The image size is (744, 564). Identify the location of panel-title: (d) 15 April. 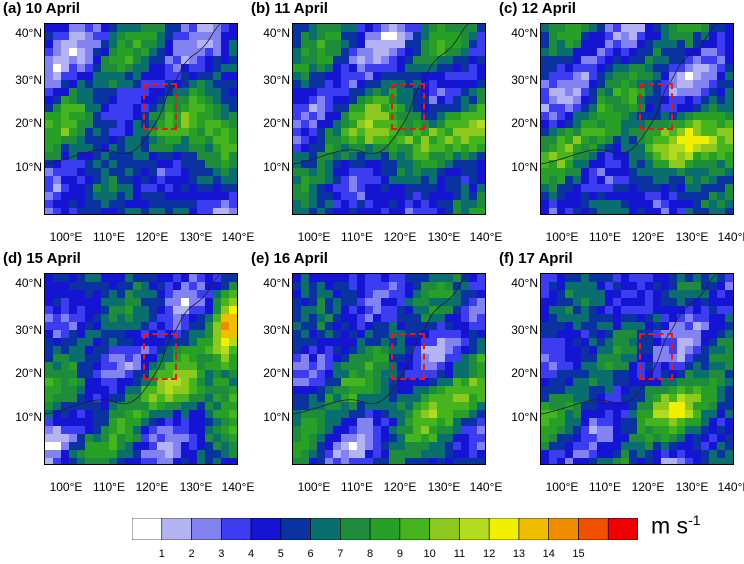
(42, 258).